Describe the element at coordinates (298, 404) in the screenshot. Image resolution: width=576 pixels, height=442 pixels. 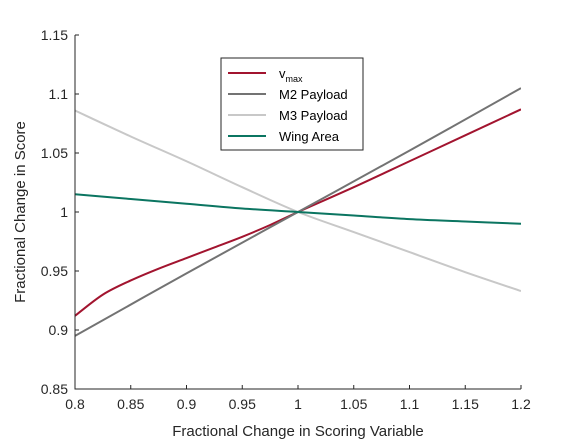
I see `x-tick-label: 1` at that location.